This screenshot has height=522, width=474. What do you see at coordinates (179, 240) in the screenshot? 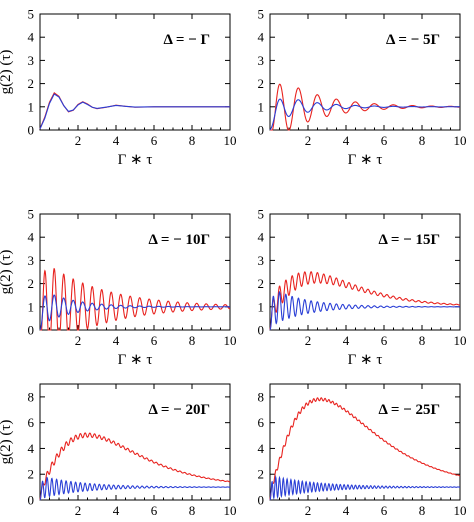
I see `detuning-annotation: Δ = − 10Γ` at bounding box center [179, 240].